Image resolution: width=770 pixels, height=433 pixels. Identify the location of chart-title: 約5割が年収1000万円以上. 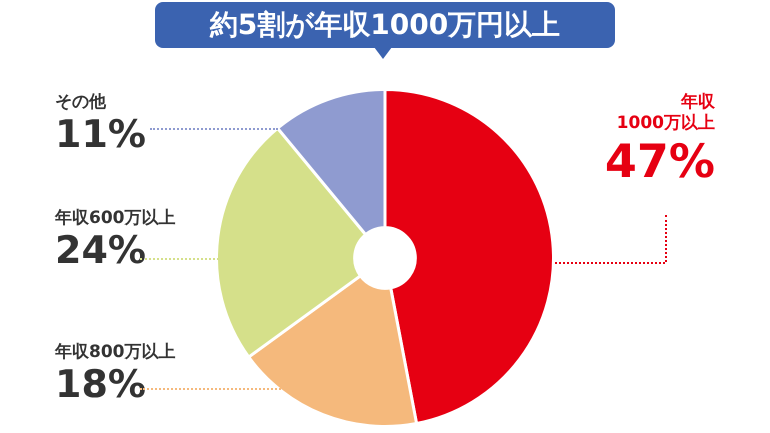
(385, 25).